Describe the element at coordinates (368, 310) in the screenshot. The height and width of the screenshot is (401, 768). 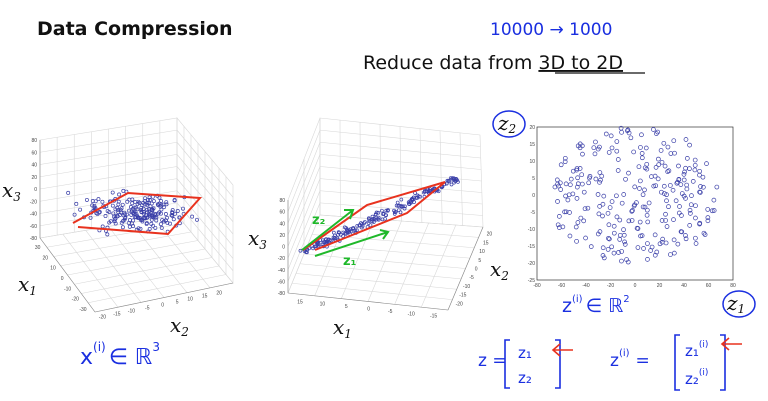
I see `x1-tick-label: 0` at that location.